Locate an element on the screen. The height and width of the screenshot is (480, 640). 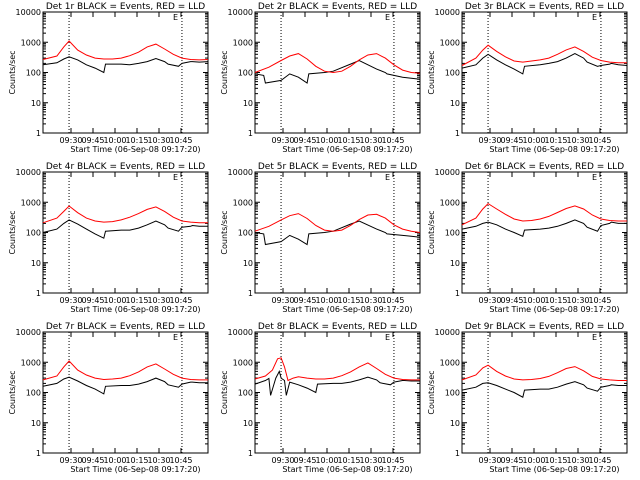
chart-title: Det 3r BLACK = Events, RED = LLD is located at coordinates (544, 7).